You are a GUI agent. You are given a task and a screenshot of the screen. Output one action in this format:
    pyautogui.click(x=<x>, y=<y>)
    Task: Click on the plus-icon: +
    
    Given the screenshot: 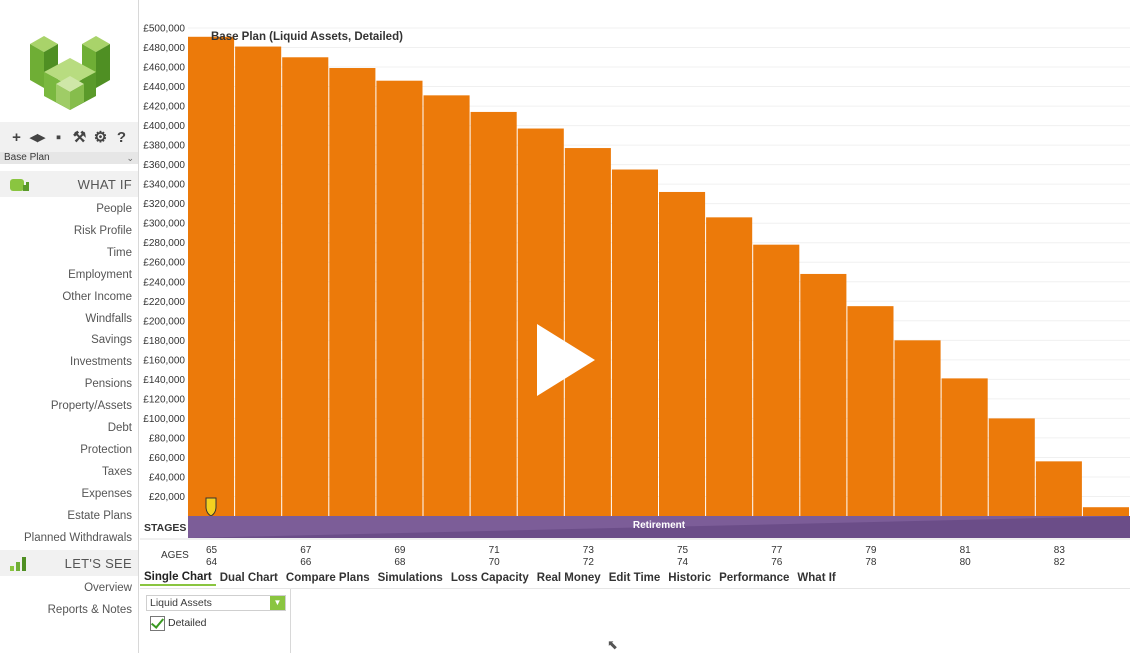 What is the action you would take?
    pyautogui.click(x=16, y=137)
    